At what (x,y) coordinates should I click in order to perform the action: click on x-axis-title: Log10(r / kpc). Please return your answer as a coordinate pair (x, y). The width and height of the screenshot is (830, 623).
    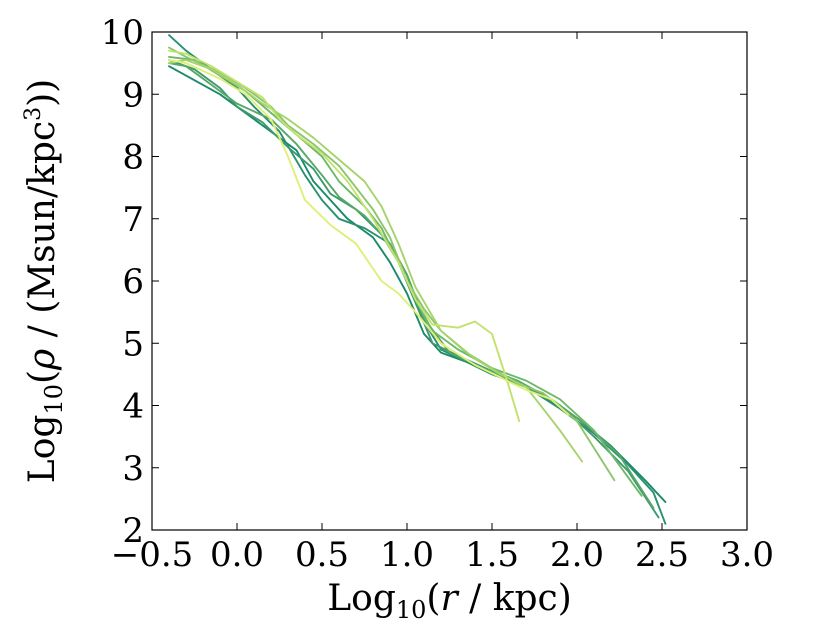
    Looking at the image, I should click on (449, 600).